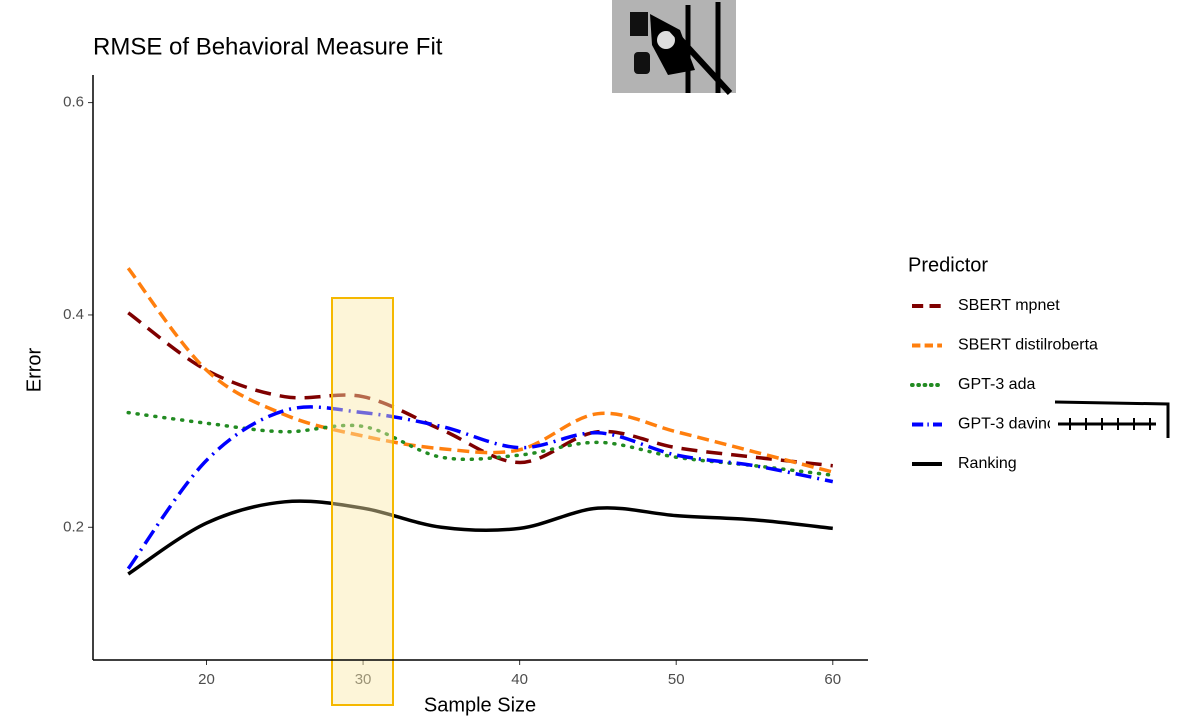 The image size is (1184, 719). I want to click on x-tick-label: 30, so click(363, 679).